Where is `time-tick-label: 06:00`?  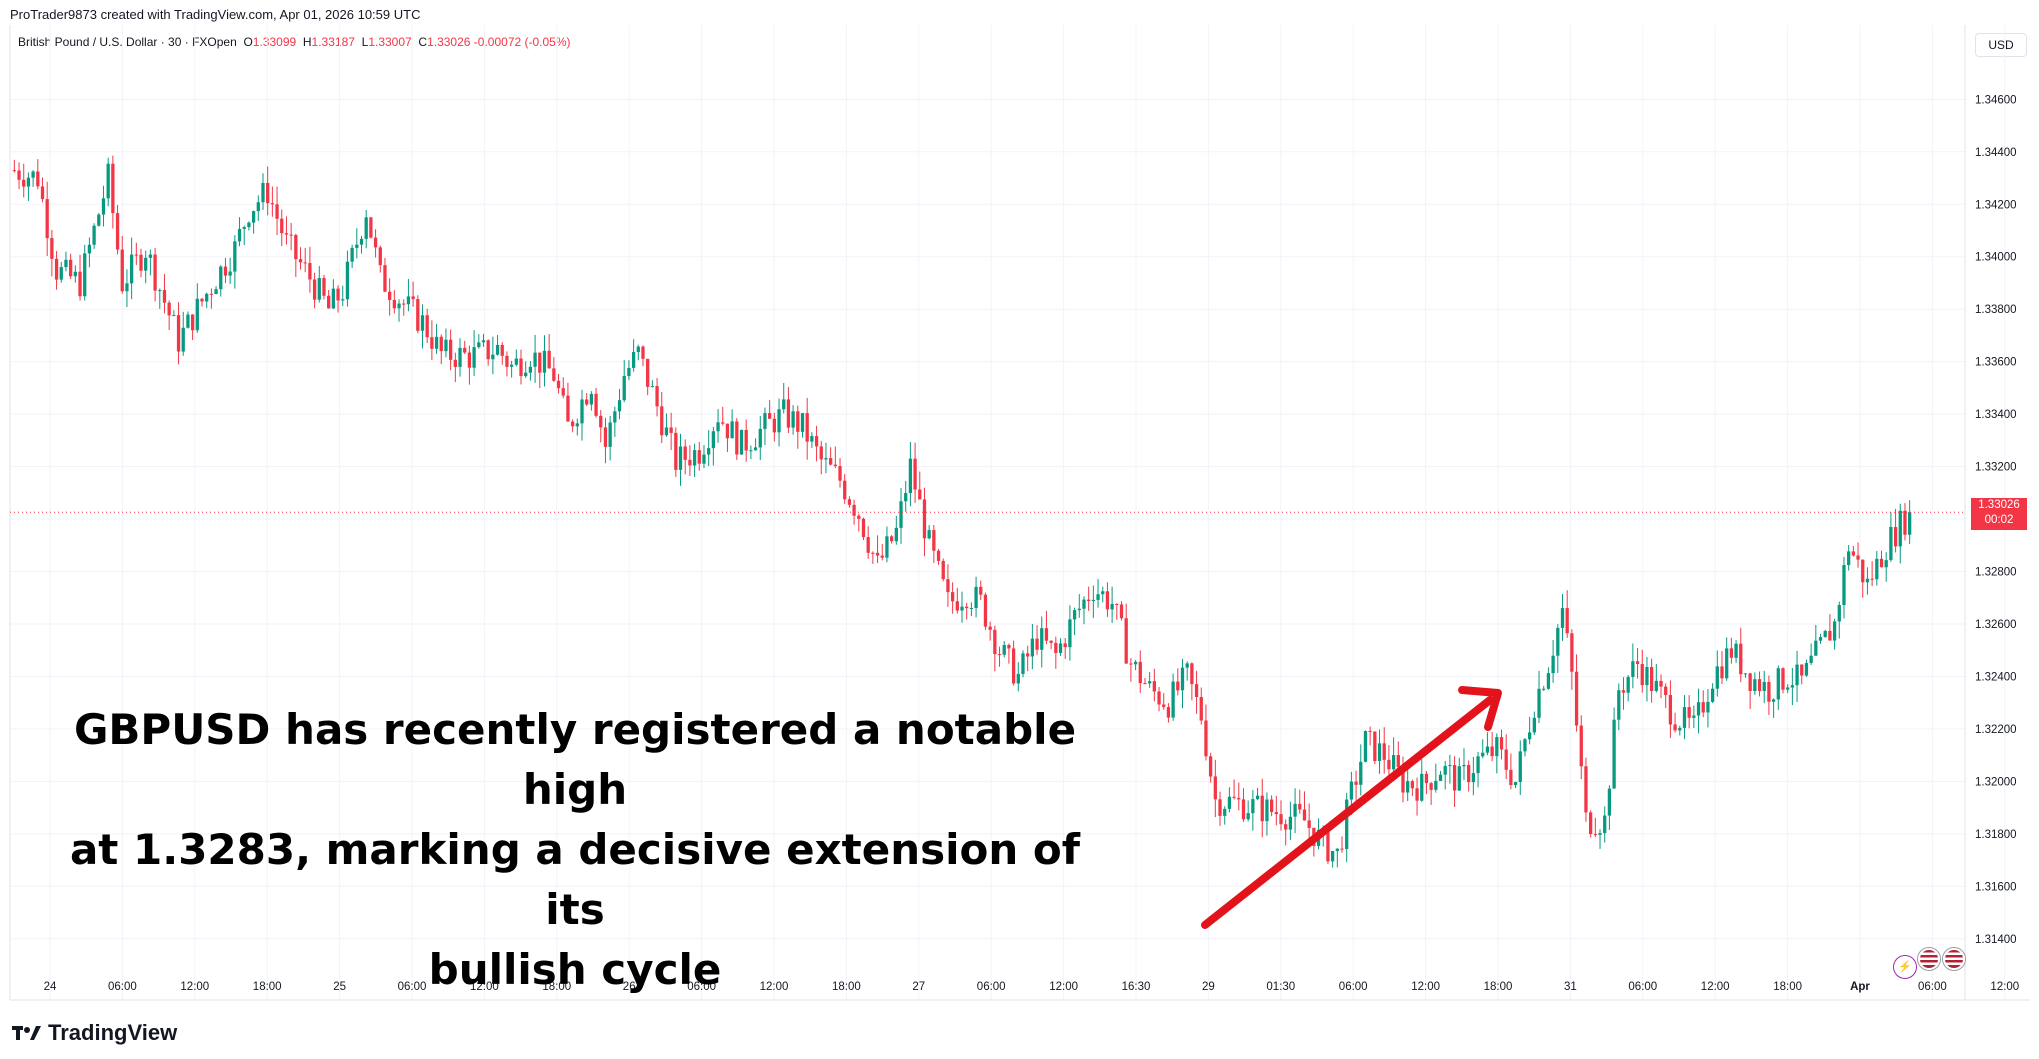 time-tick-label: 06:00 is located at coordinates (122, 987).